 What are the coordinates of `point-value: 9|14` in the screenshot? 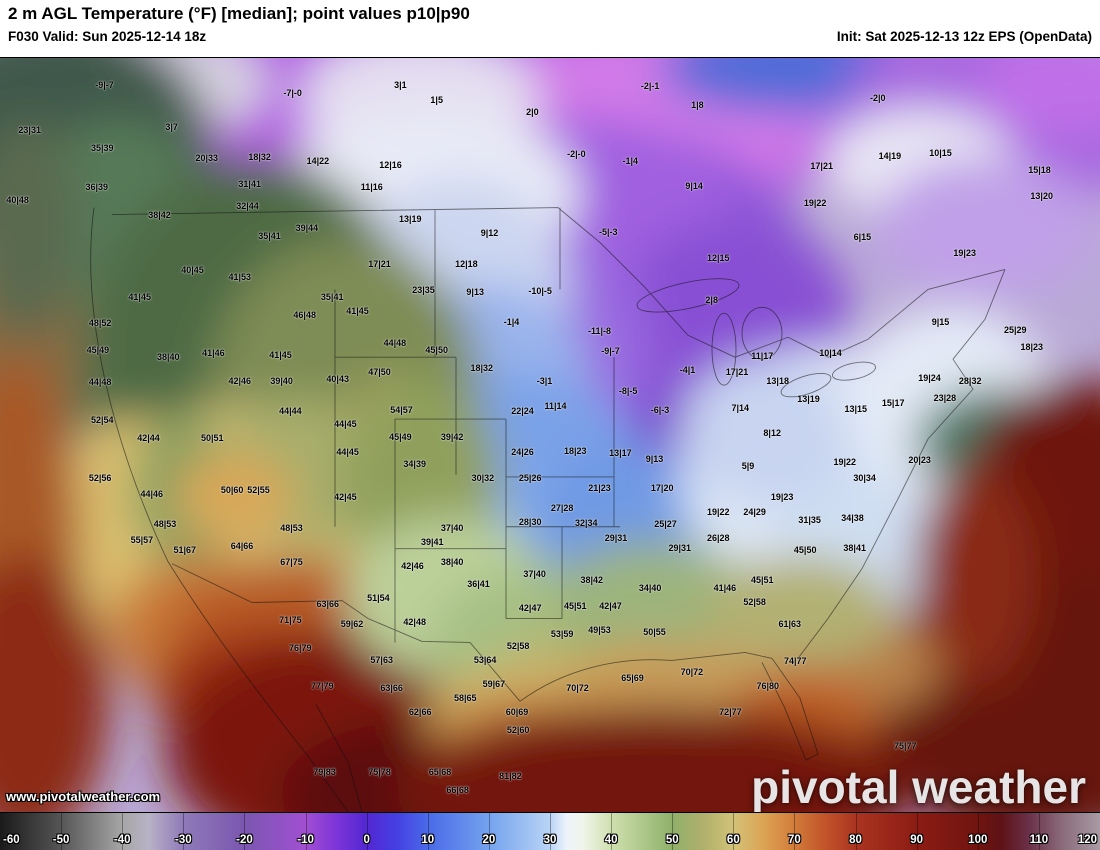 It's located at (694, 186).